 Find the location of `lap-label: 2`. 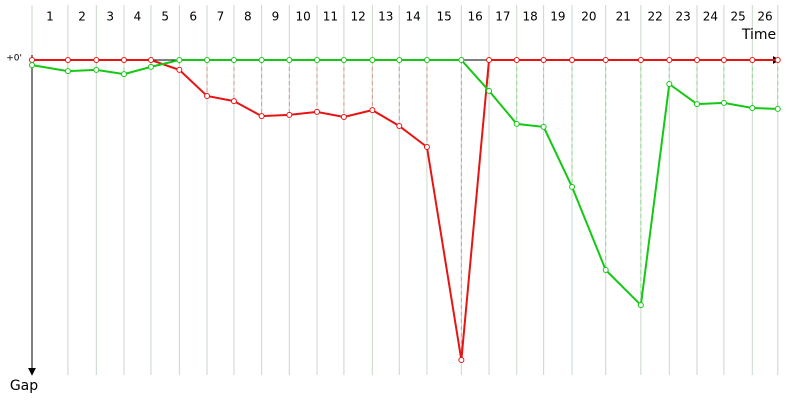

lap-label: 2 is located at coordinates (82, 17).